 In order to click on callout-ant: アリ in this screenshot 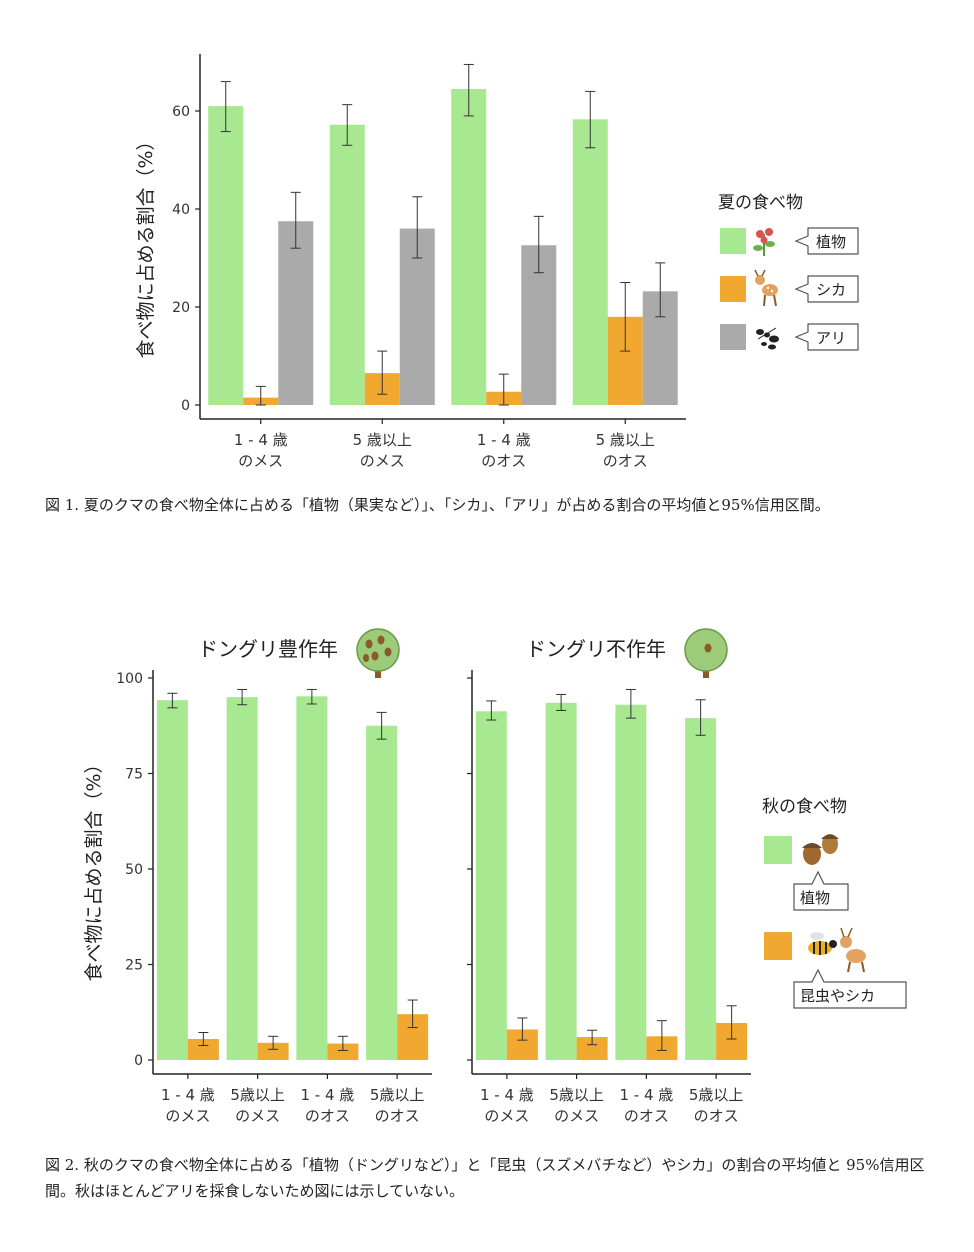, I will do `click(826, 337)`.